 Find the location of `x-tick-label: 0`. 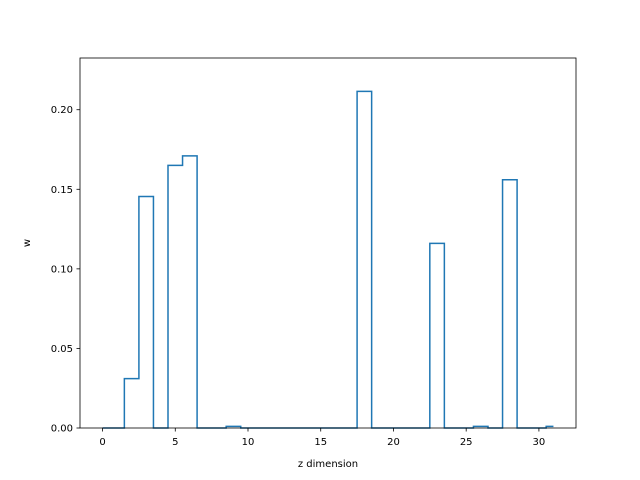

x-tick-label: 0 is located at coordinates (102, 442).